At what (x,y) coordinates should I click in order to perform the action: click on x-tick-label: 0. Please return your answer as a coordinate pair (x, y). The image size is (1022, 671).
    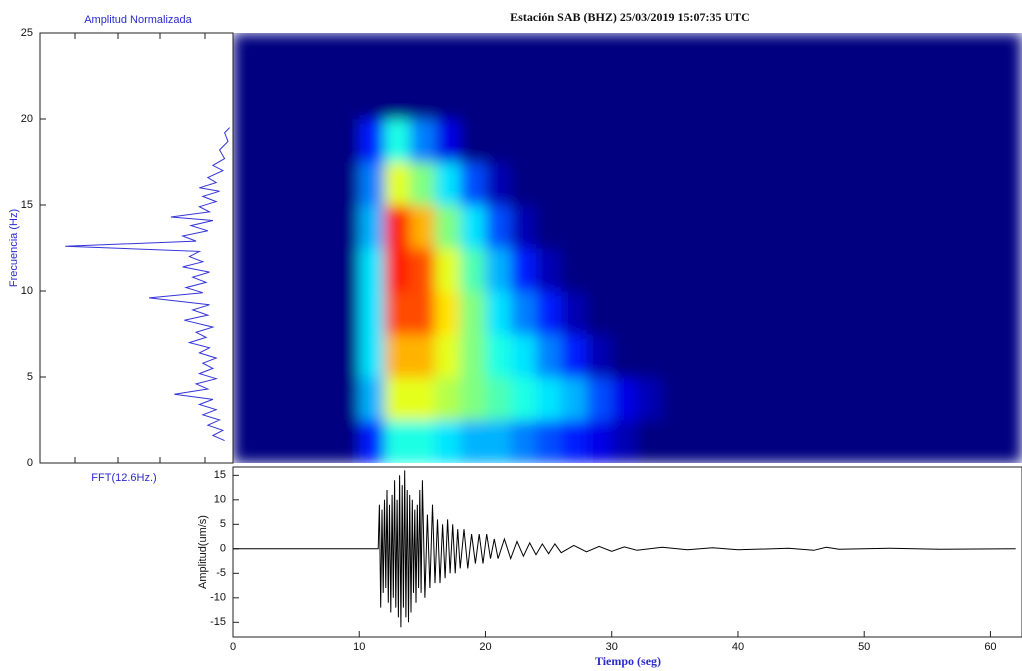
    Looking at the image, I should click on (233, 647).